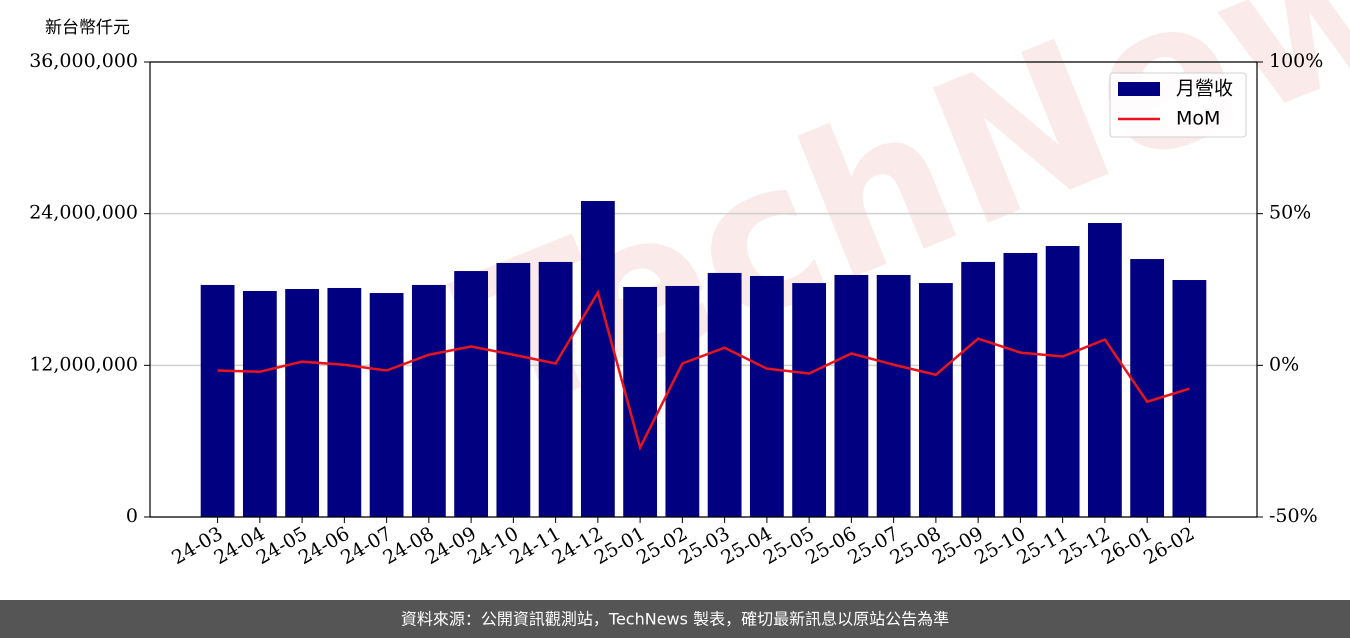 This screenshot has height=638, width=1350. What do you see at coordinates (87, 28) in the screenshot?
I see `y-axis-label: 新台幣仟元` at bounding box center [87, 28].